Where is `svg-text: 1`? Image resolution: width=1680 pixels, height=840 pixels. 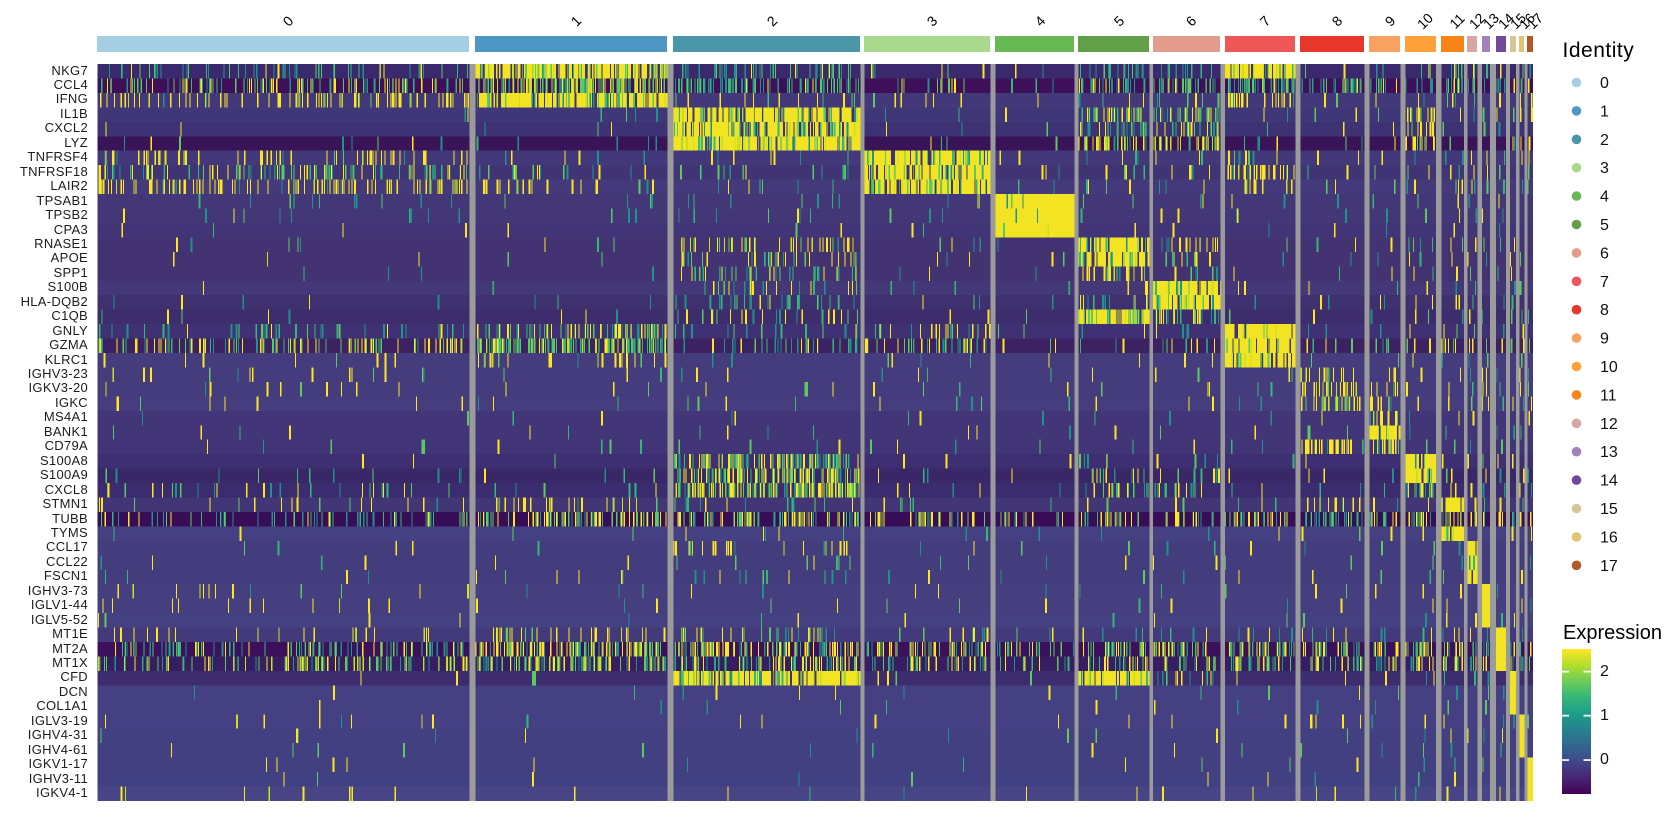 svg-text: 1 is located at coordinates (1604, 111).